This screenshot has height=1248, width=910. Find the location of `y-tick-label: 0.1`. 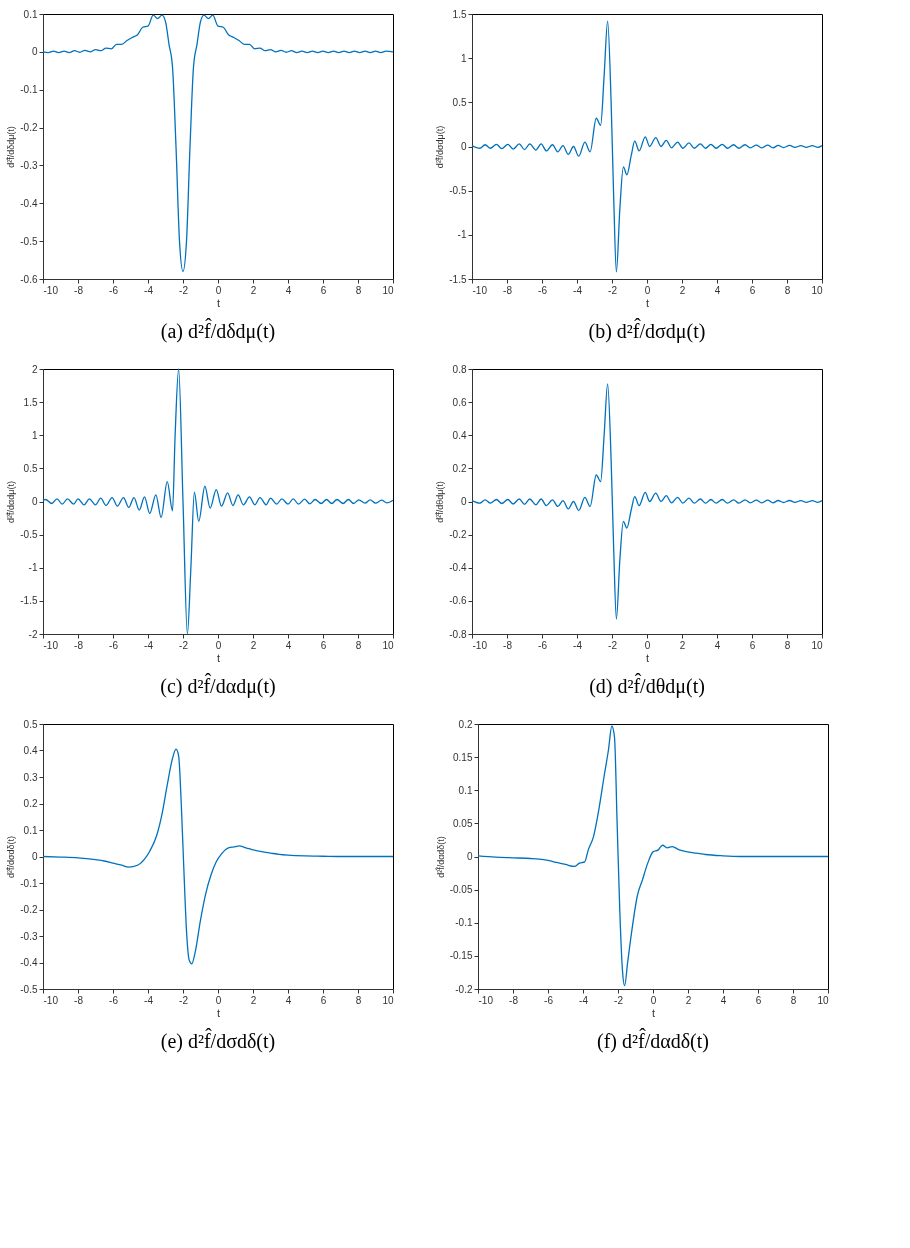

y-tick-label: 0.1 is located at coordinates (30, 830).